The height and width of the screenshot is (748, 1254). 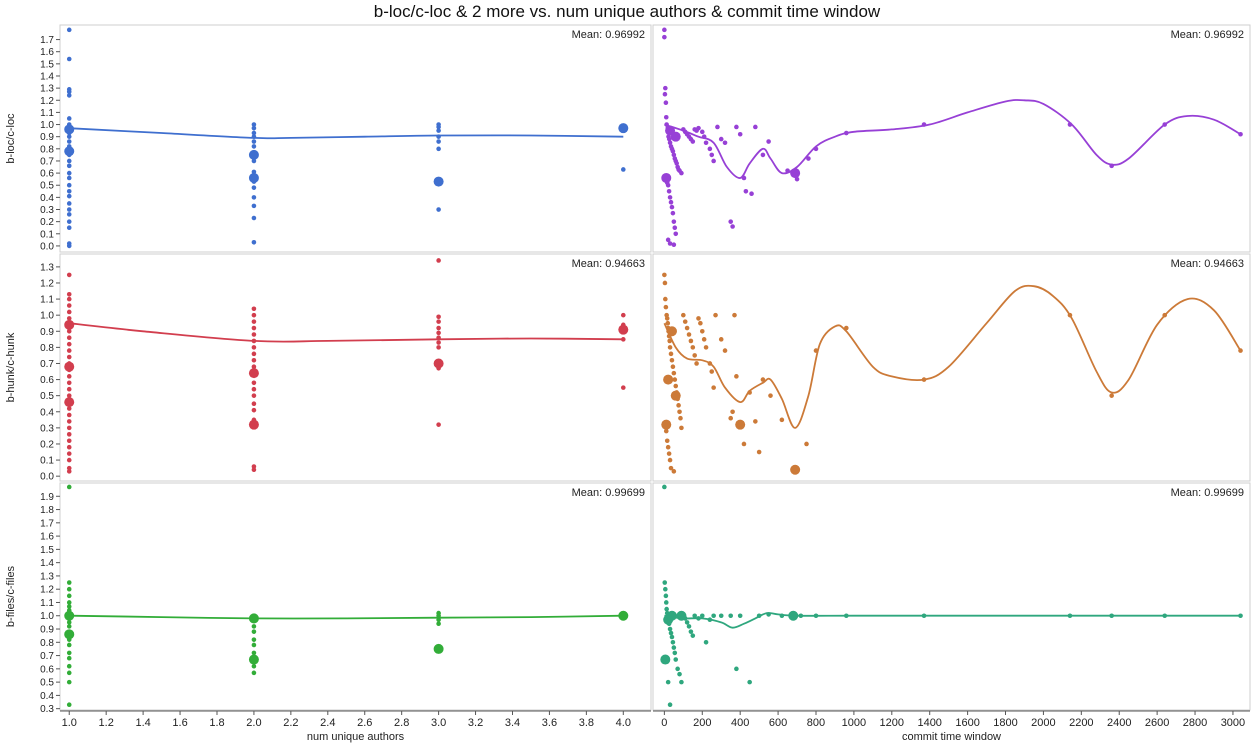 What do you see at coordinates (47, 246) in the screenshot?
I see `y-tick-label: 0.0` at bounding box center [47, 246].